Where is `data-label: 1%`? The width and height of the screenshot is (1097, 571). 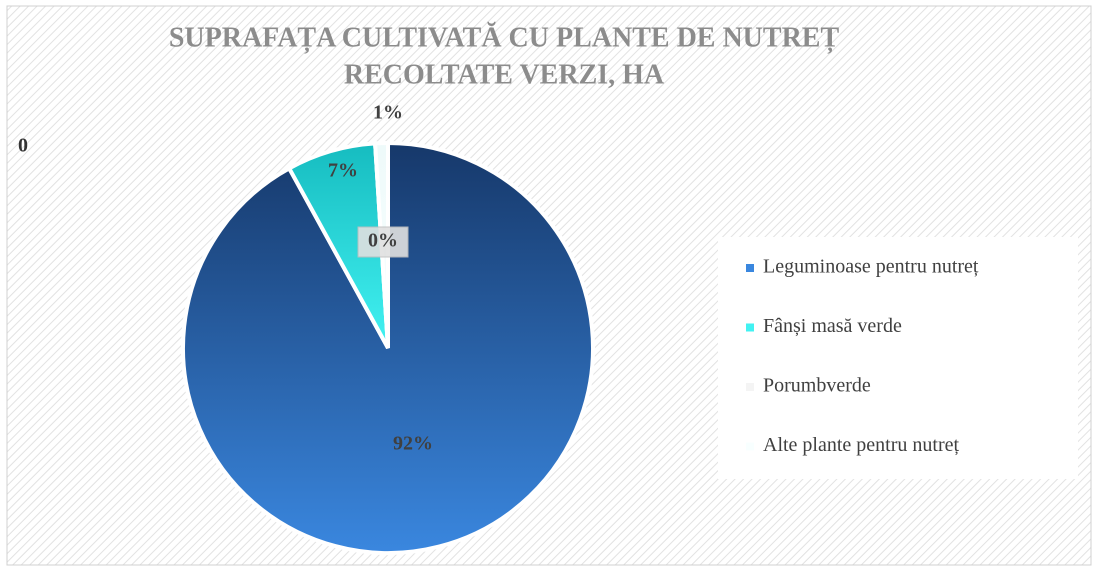 data-label: 1% is located at coordinates (388, 113).